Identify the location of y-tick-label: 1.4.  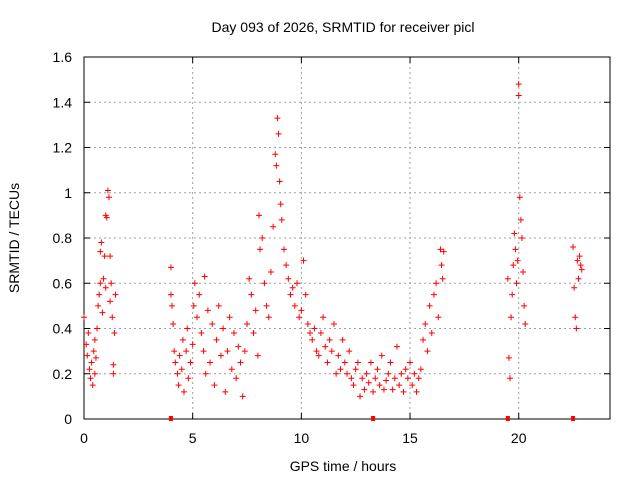
(63, 102).